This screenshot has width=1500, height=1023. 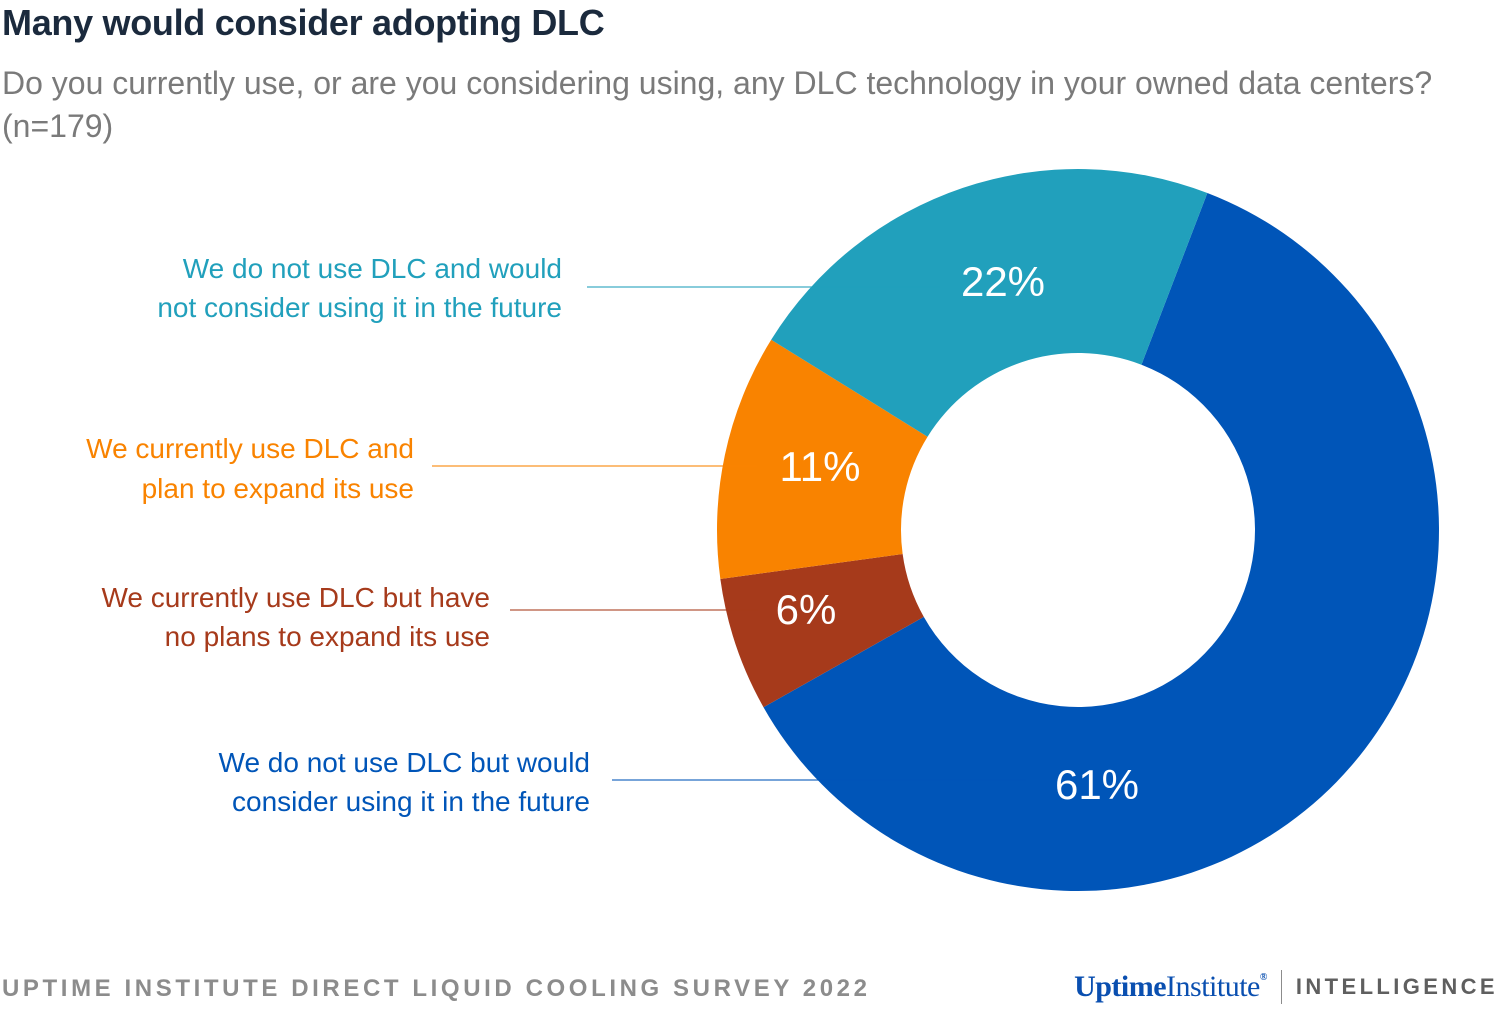 I want to click on brand-block: UptimeInstitute® INTELLIGENCE, so click(x=1286, y=987).